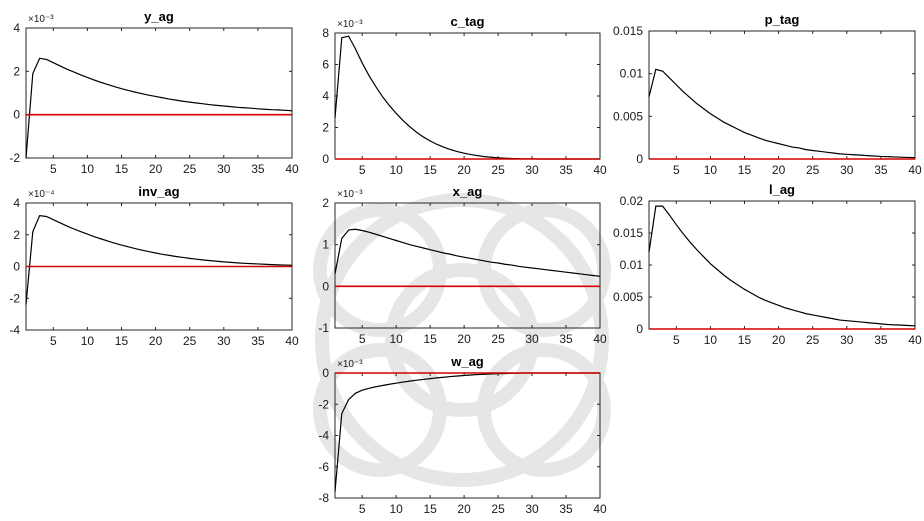 The image size is (924, 521). I want to click on y-tick-label: -8, so click(323, 498).